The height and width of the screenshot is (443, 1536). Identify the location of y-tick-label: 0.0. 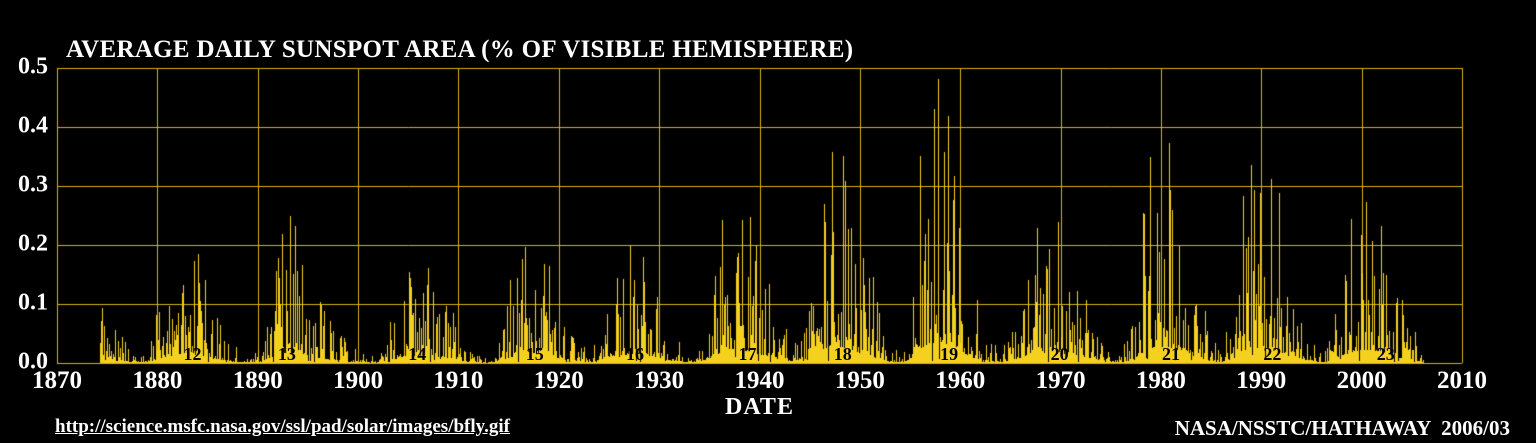
(33, 361).